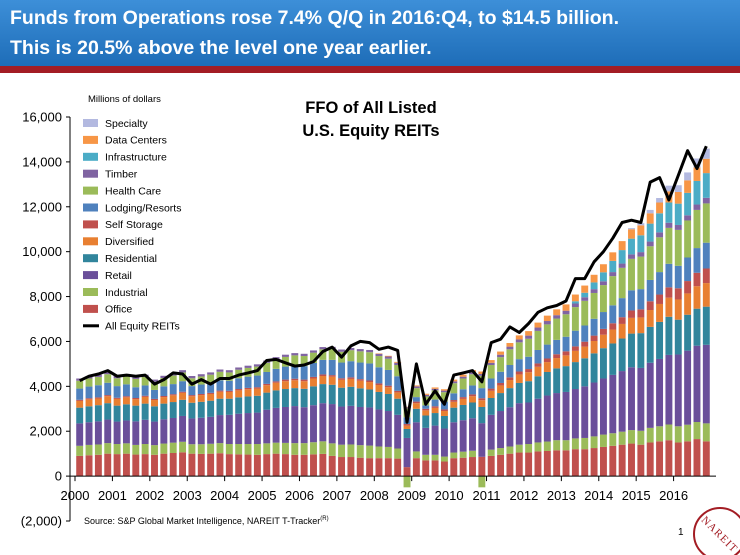 This screenshot has width=740, height=555. Describe the element at coordinates (681, 532) in the screenshot. I see `page-number: 1` at that location.